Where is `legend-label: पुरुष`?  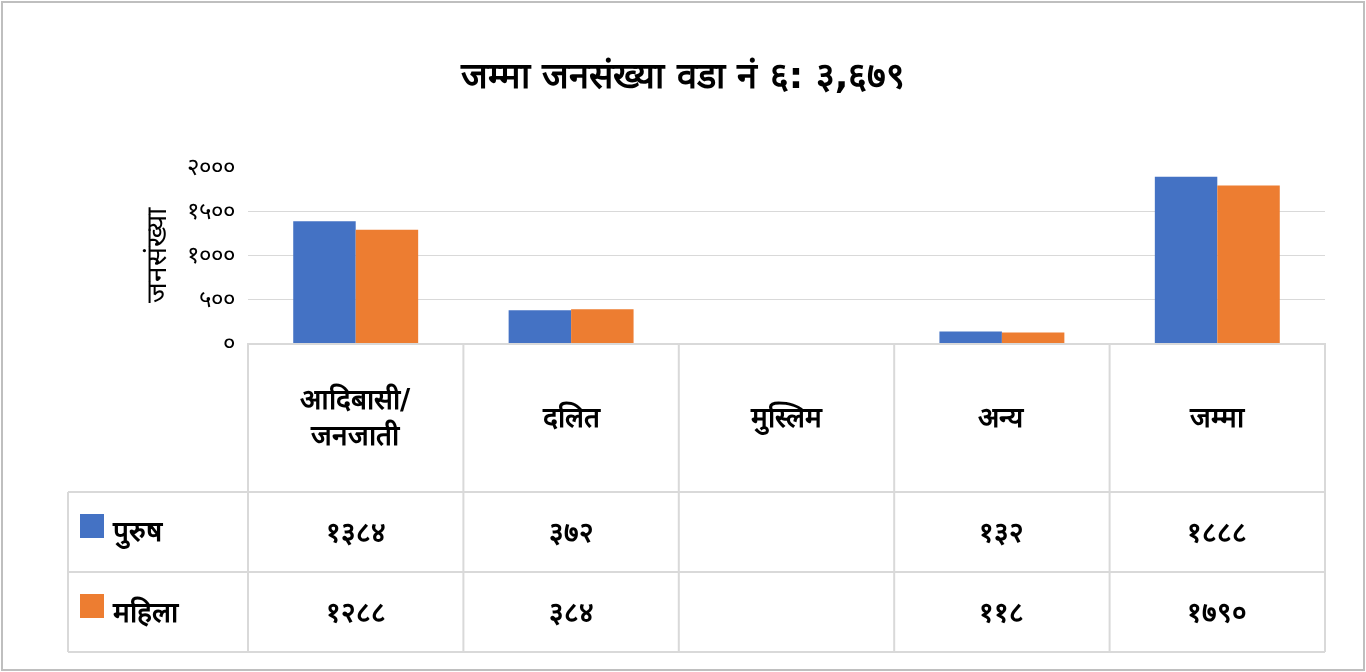
legend-label: पुरुष is located at coordinates (138, 532).